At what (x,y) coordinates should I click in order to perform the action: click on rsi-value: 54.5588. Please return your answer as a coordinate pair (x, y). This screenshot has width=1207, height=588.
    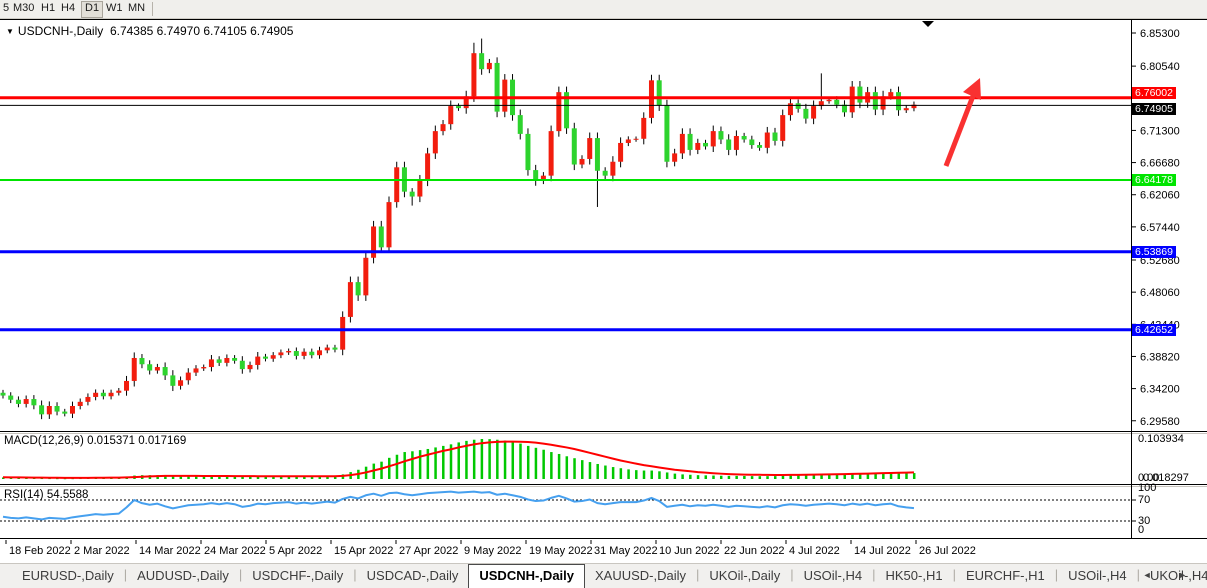
    Looking at the image, I should click on (67, 495).